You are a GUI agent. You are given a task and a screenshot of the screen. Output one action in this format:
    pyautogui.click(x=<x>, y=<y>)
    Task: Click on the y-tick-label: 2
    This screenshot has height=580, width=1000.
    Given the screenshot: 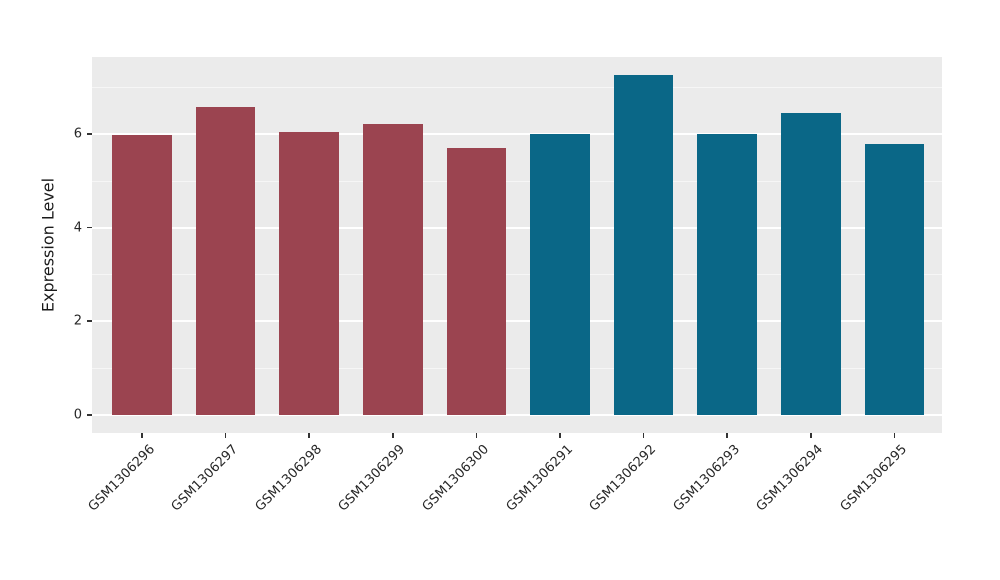 What is the action you would take?
    pyautogui.click(x=77, y=321)
    